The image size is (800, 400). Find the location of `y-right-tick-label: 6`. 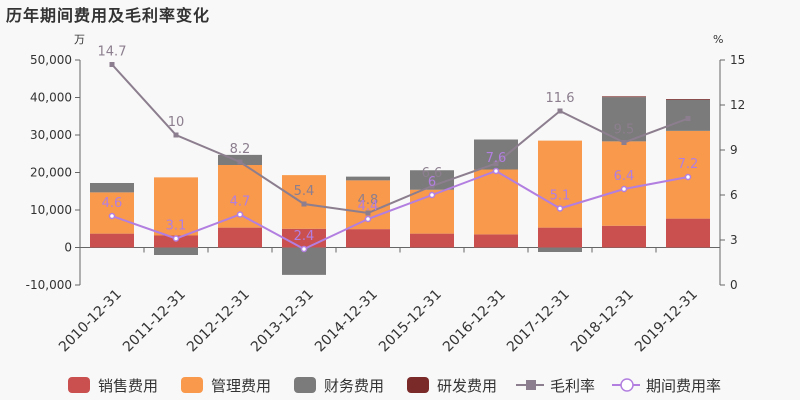

y-right-tick-label: 6 is located at coordinates (734, 195).